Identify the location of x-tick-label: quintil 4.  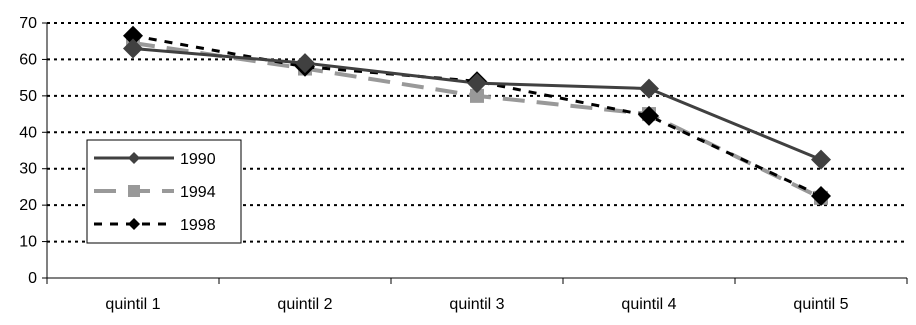
(648, 304).